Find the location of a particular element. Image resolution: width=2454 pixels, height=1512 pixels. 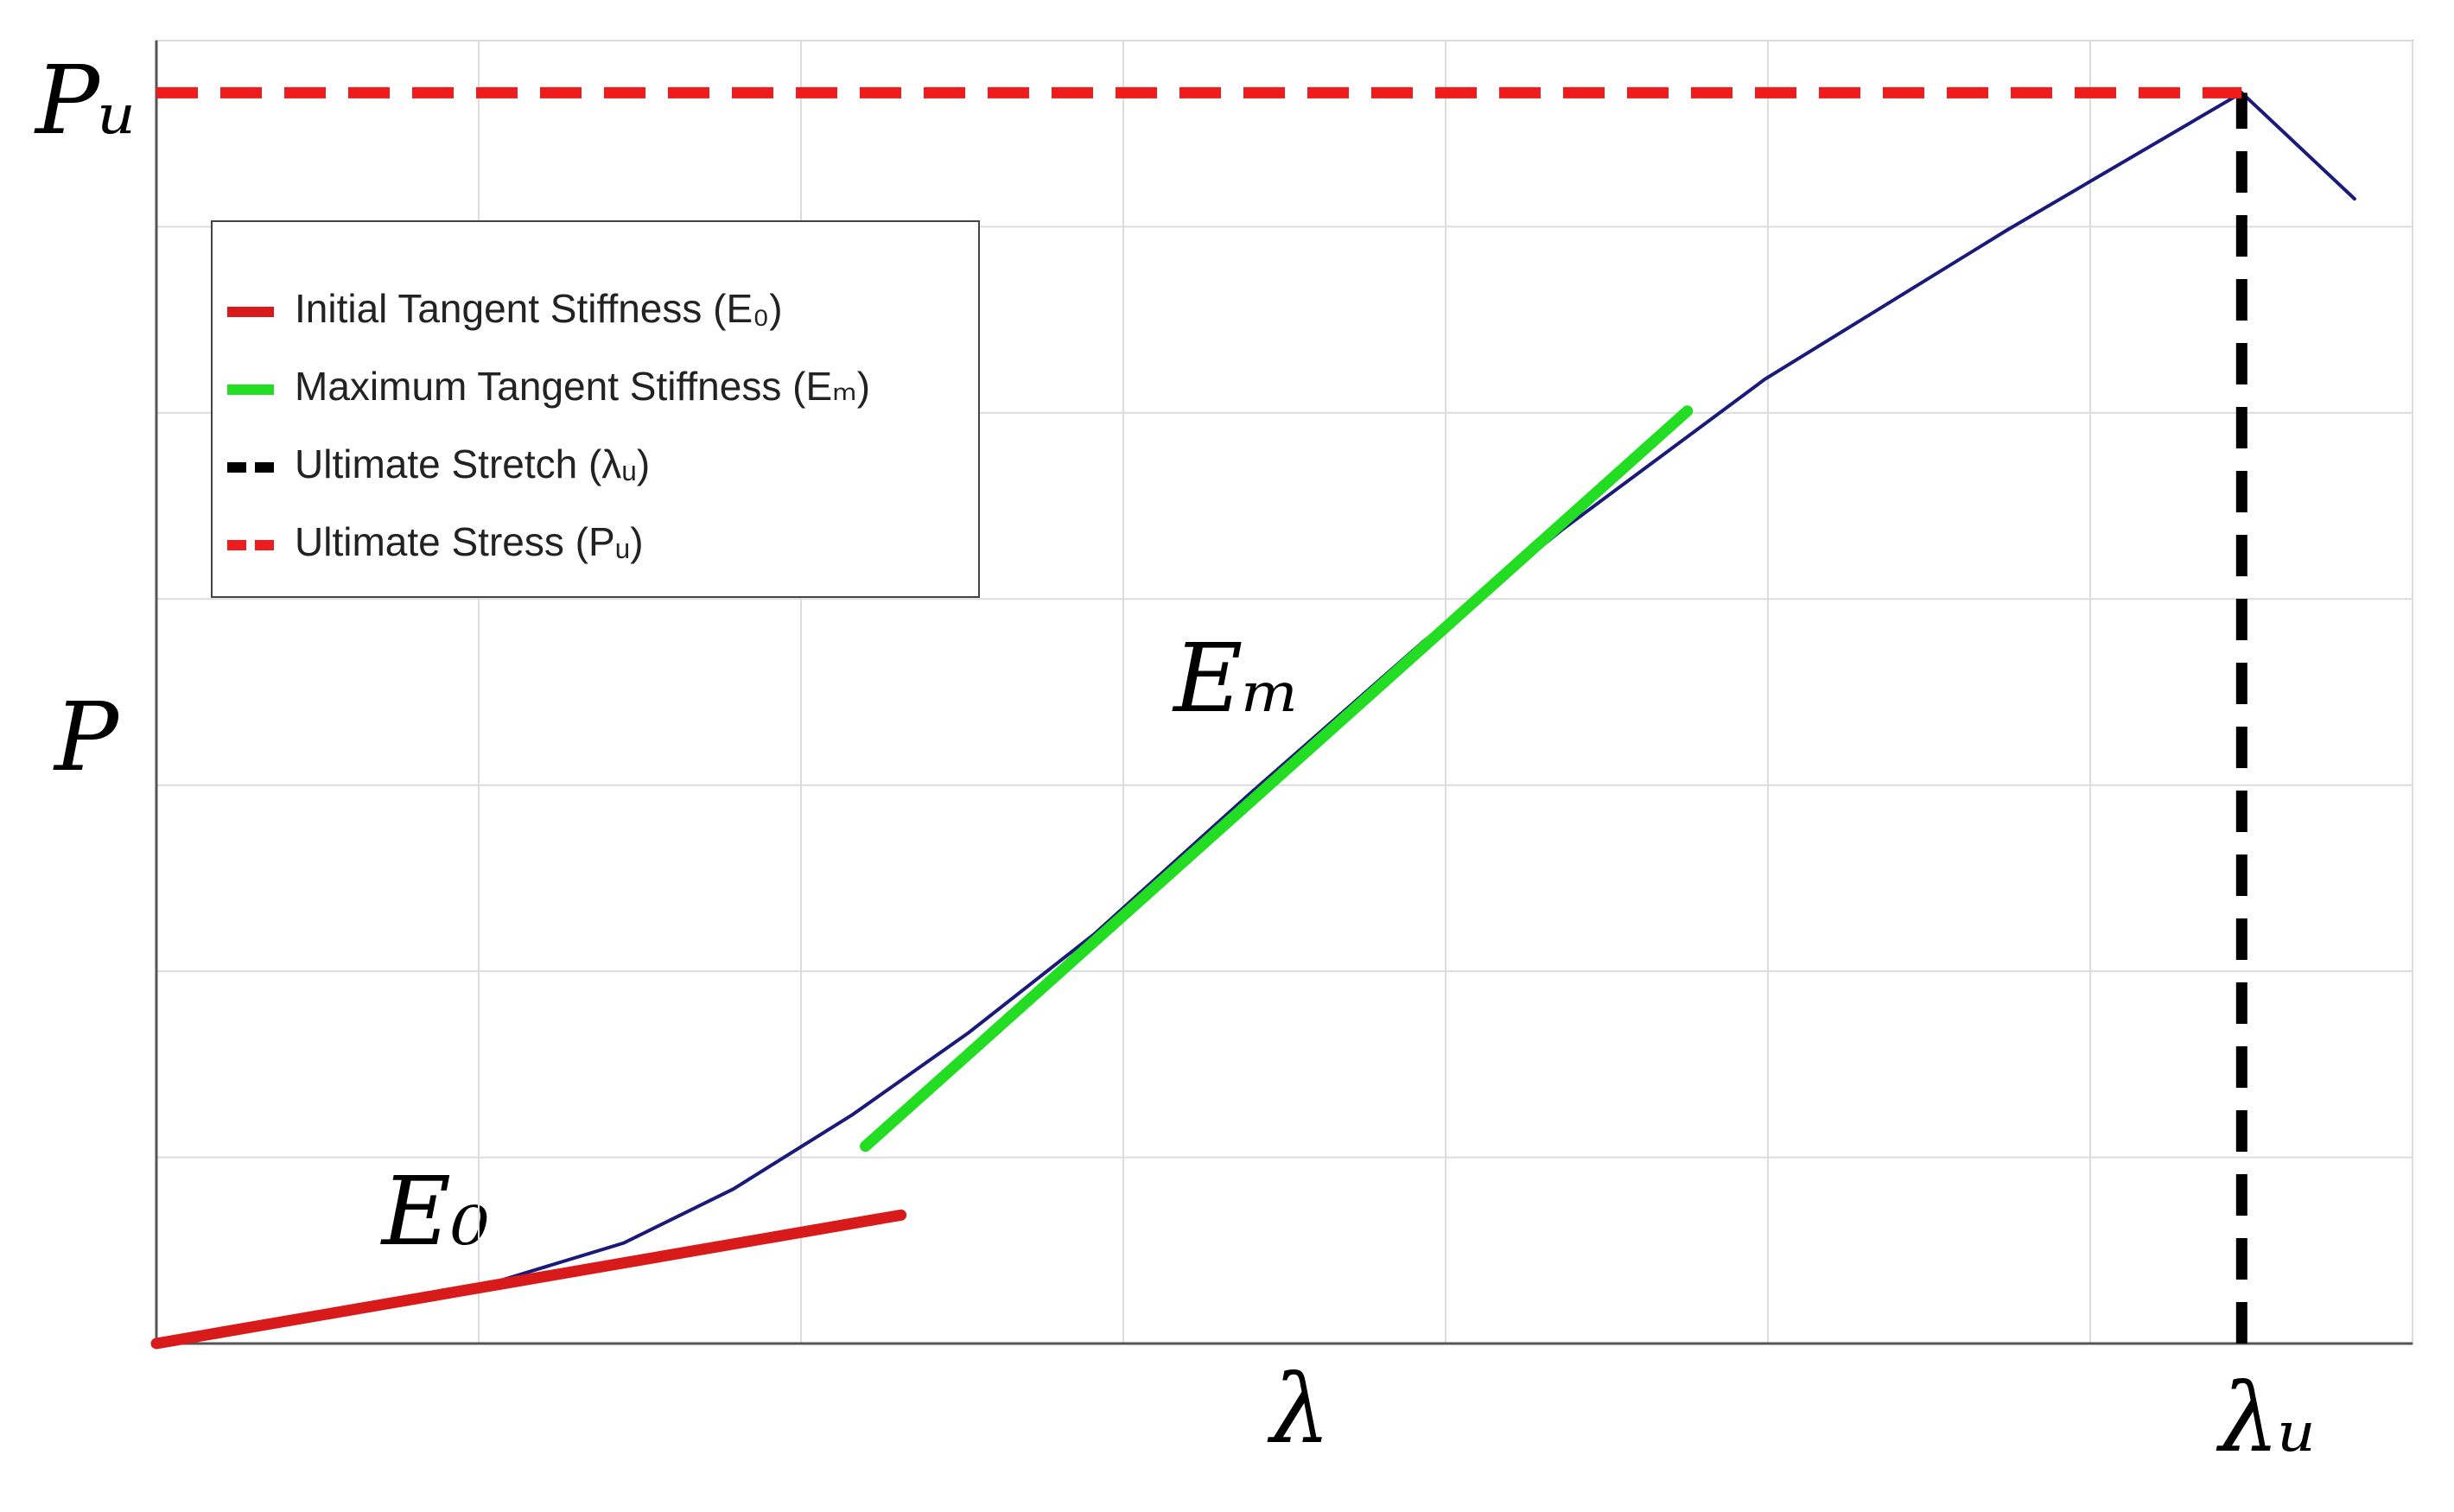

x-axis-label: λ is located at coordinates (1299, 1409).